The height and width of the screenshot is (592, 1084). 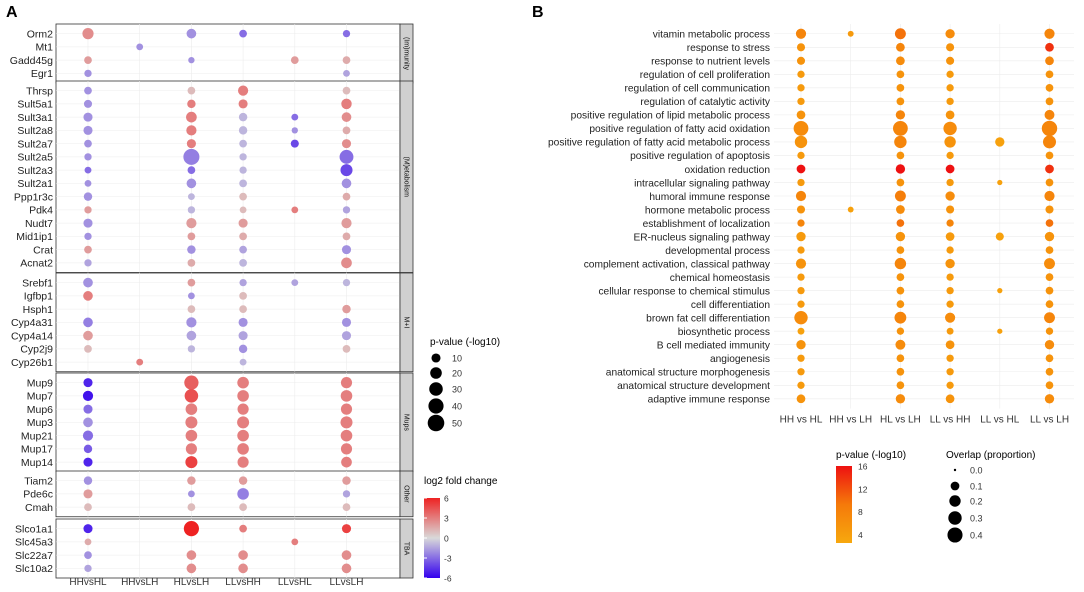 I want to click on gene-label: Cyp2j9, so click(x=36, y=350).